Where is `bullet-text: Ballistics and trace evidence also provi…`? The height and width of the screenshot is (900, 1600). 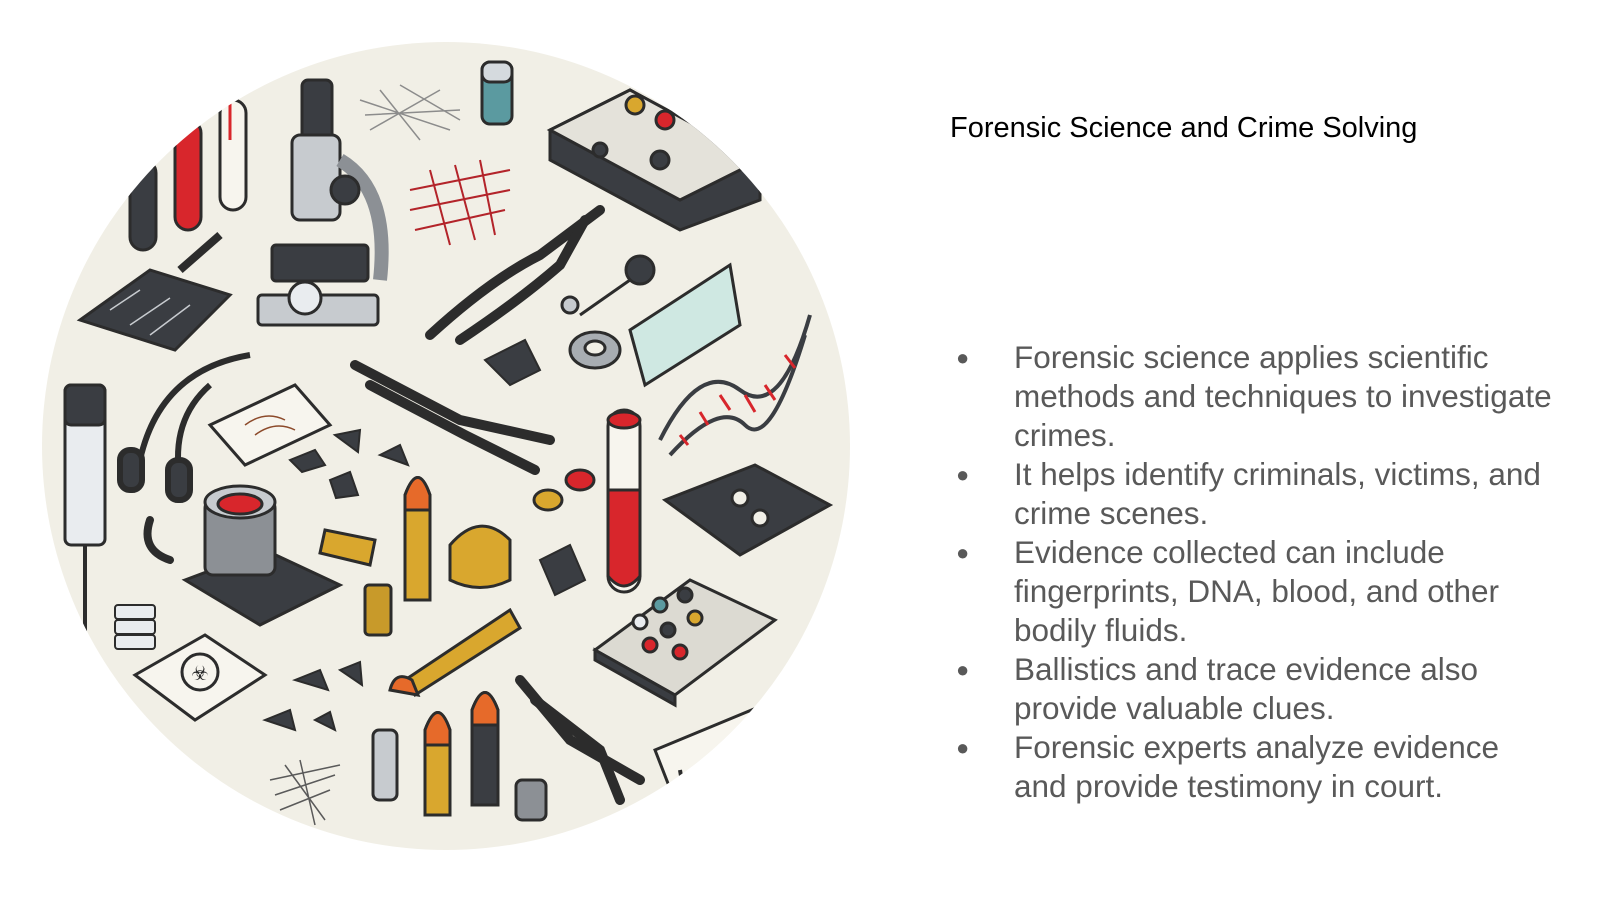 bullet-text: Ballistics and trace evidence also provi… is located at coordinates (1246, 688).